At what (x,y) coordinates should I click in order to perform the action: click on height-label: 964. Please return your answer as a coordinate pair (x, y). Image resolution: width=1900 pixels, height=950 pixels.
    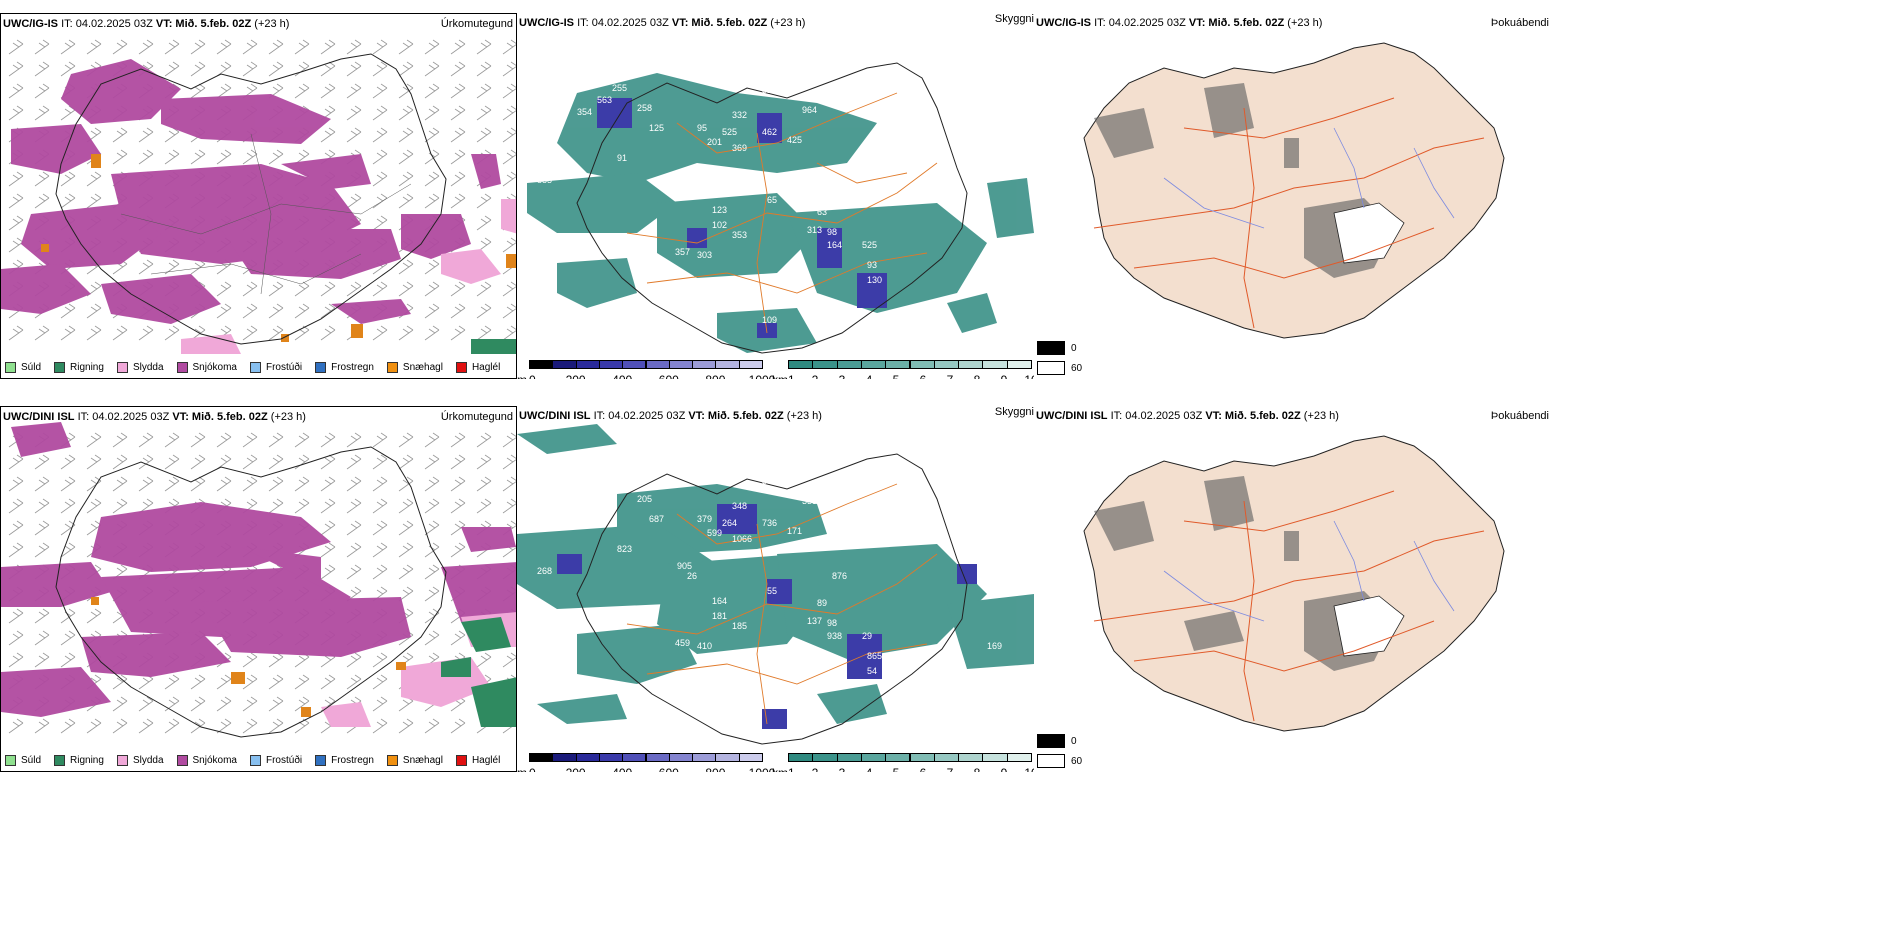
    Looking at the image, I should click on (809, 110).